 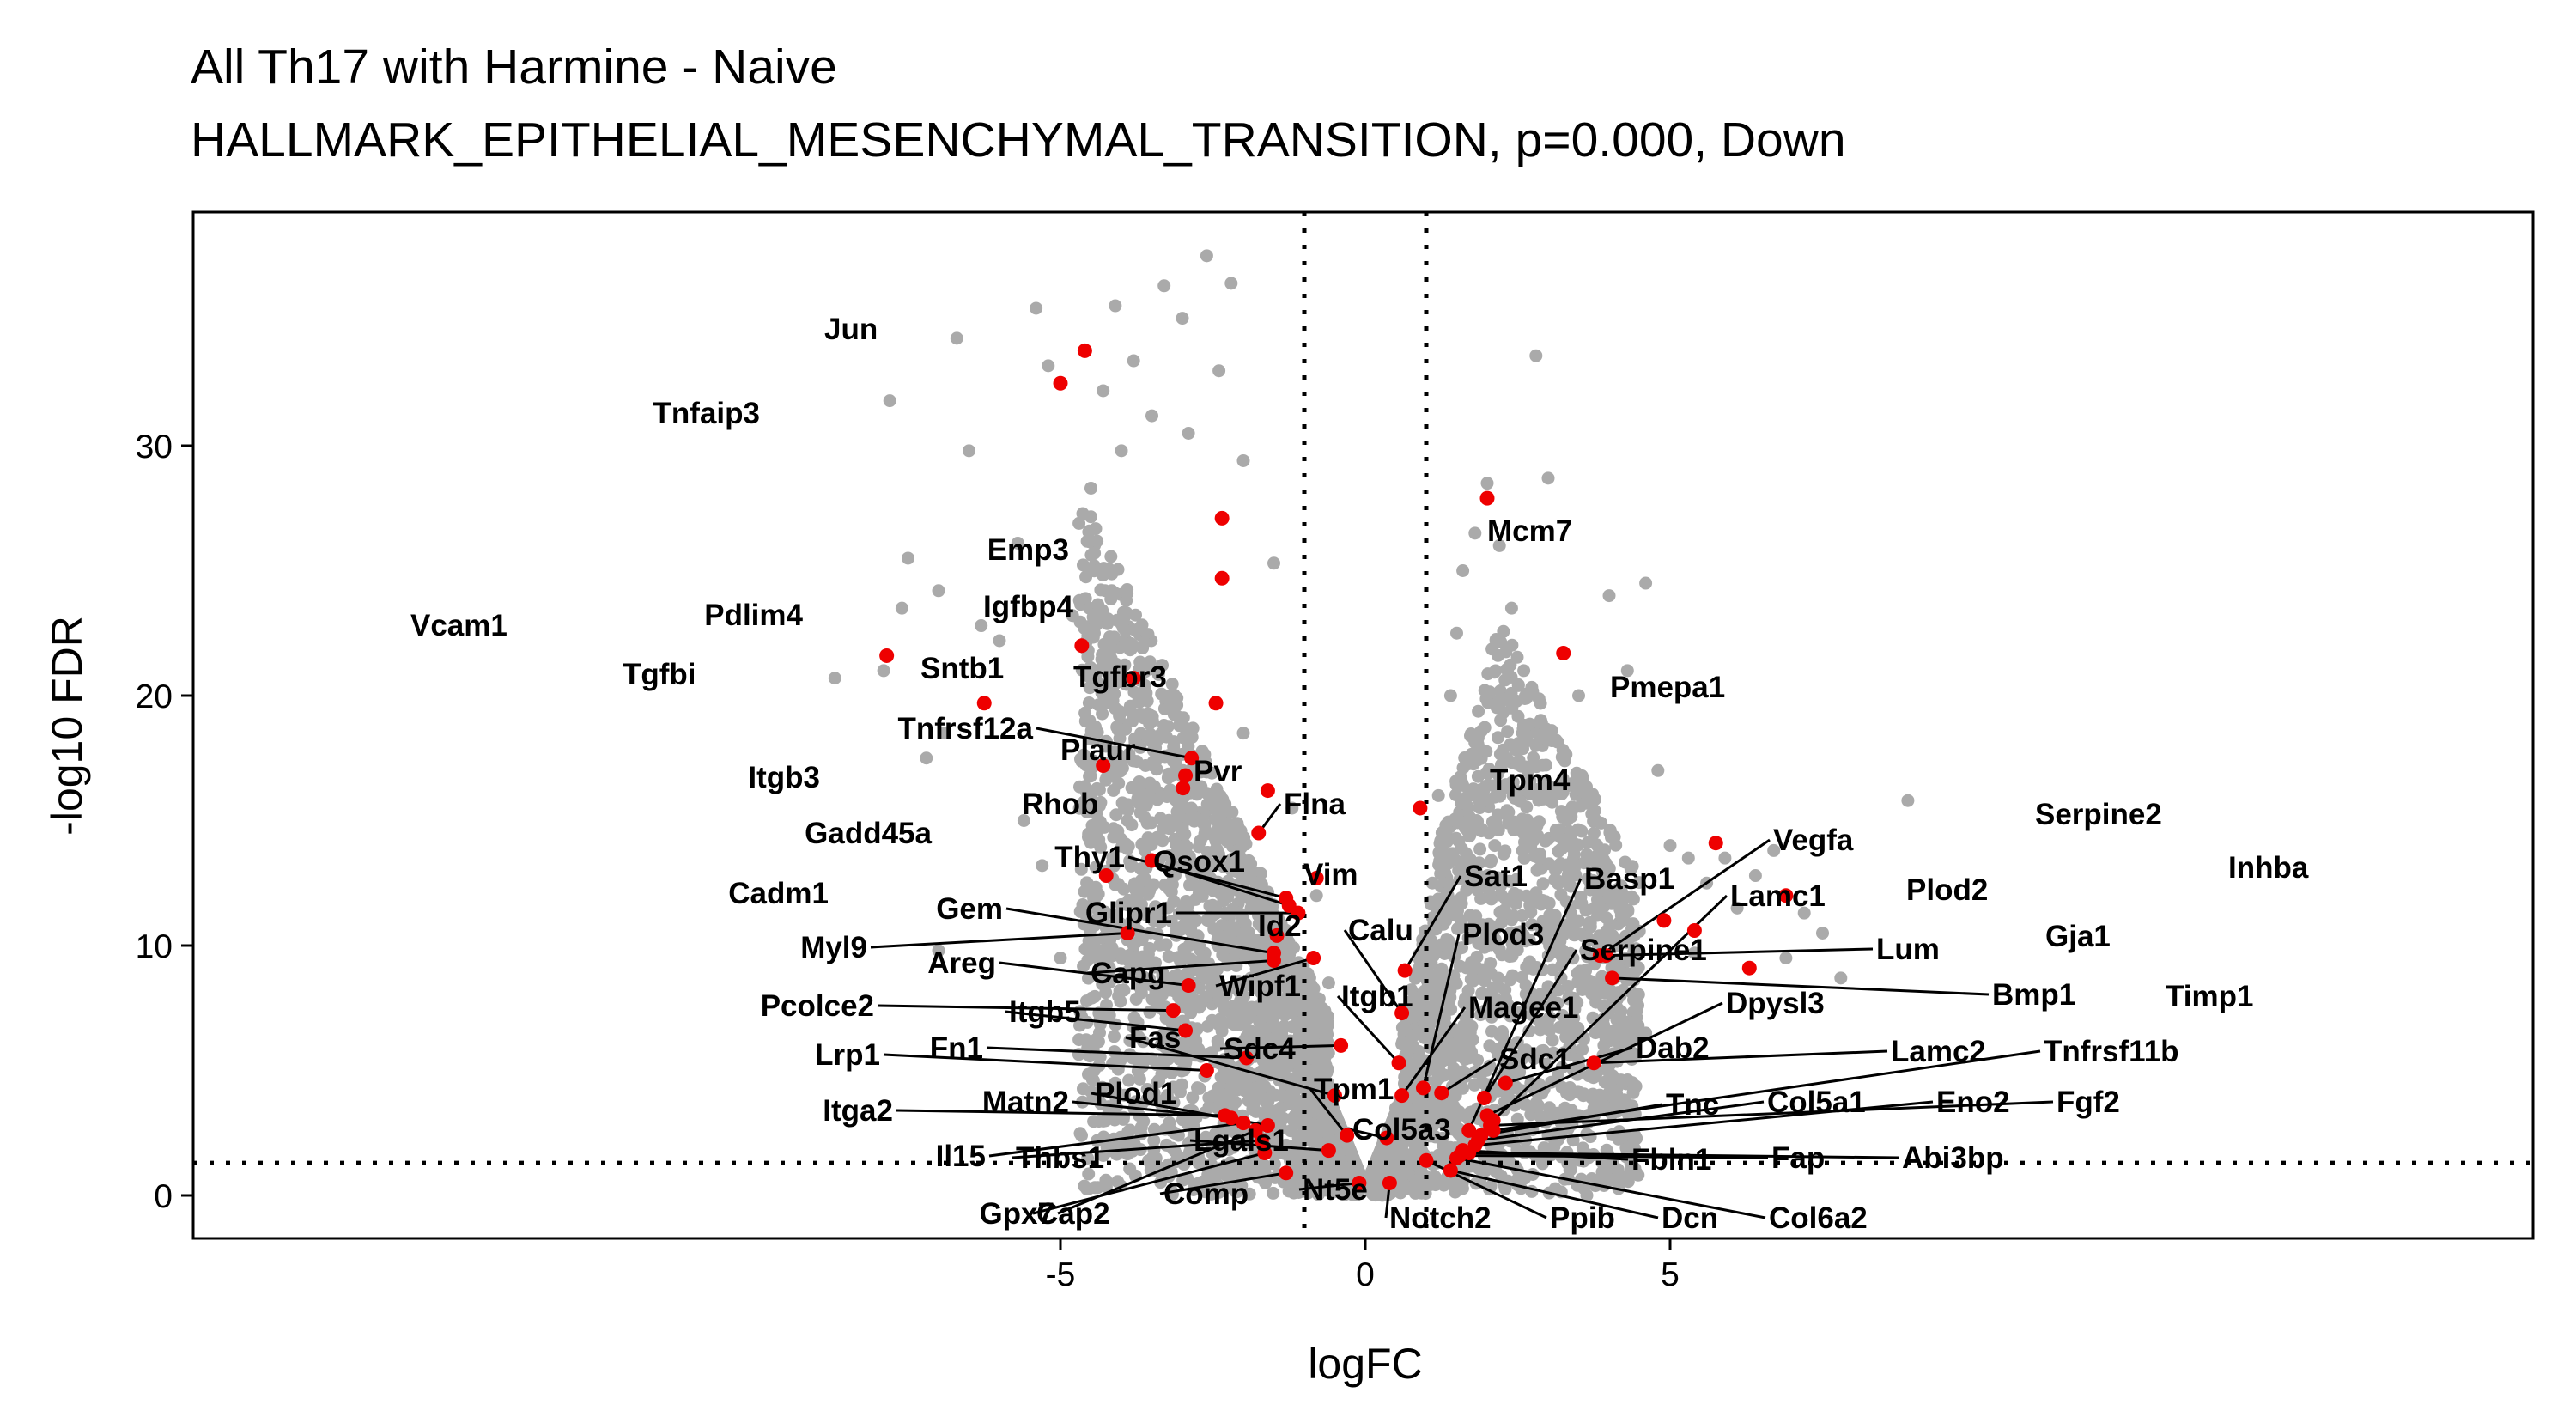 I want to click on gene-label: Tnfrsf11b, so click(x=2112, y=1051).